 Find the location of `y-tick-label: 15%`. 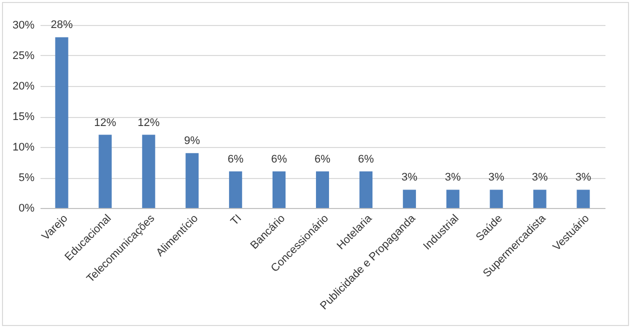

y-tick-label: 15% is located at coordinates (23, 117).